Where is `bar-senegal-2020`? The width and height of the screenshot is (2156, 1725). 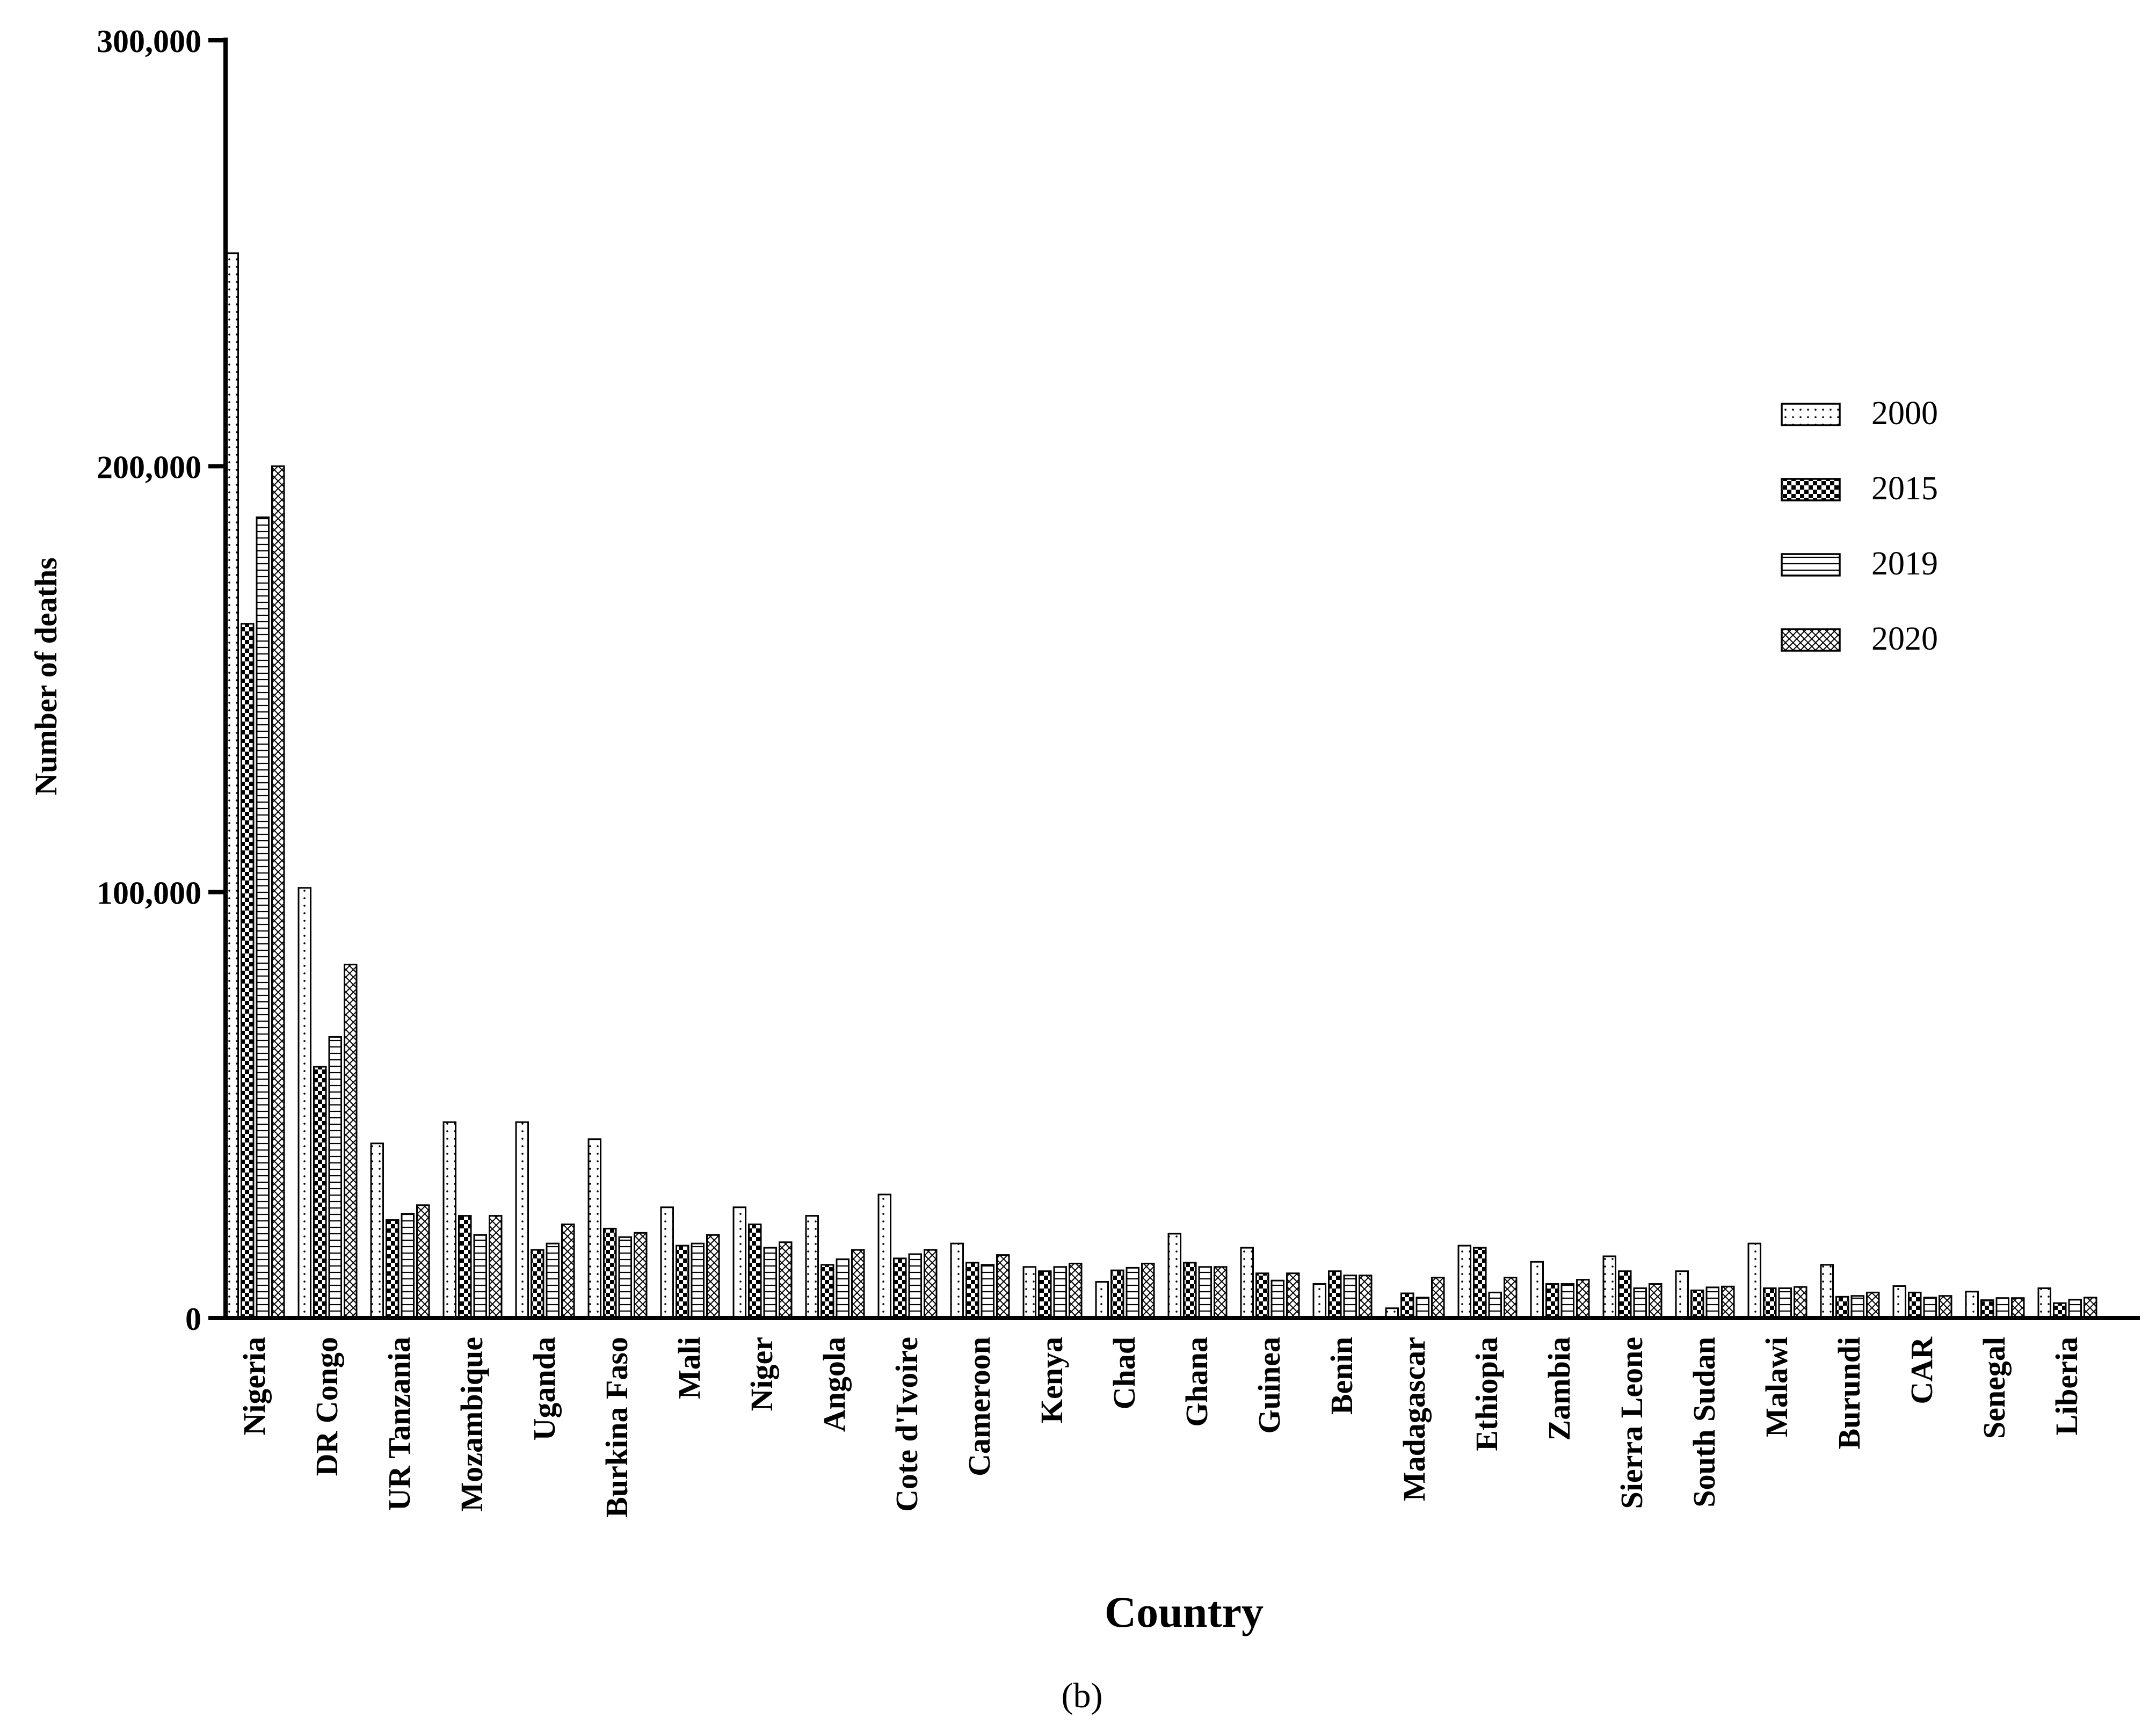 bar-senegal-2020 is located at coordinates (2018, 1308).